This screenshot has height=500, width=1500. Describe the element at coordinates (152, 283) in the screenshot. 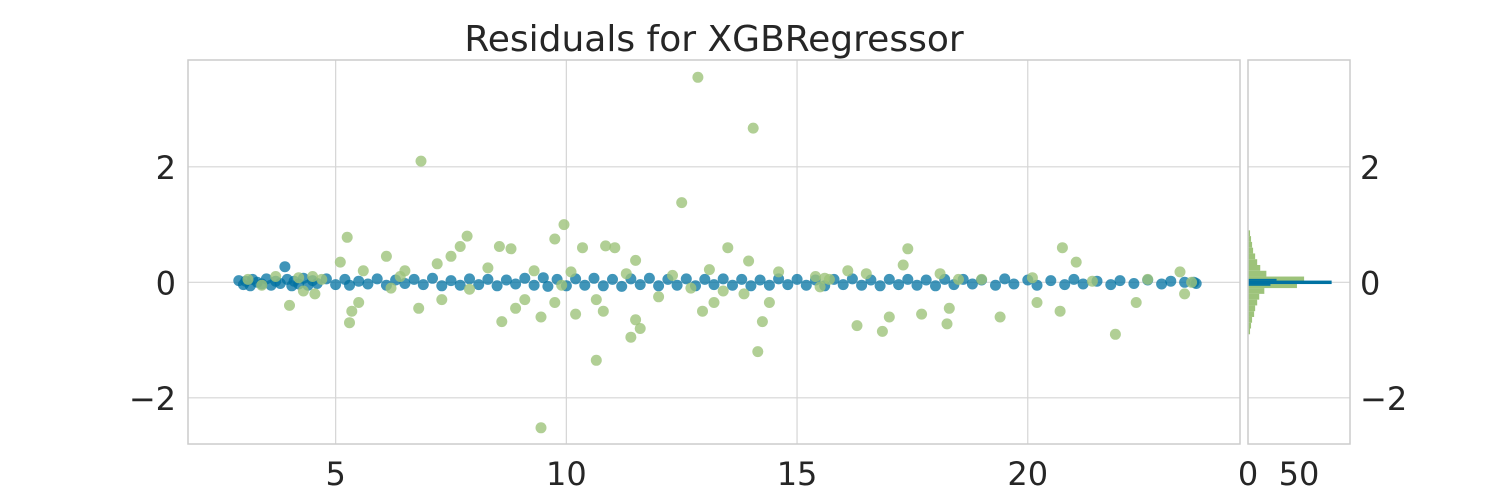

I see `y-tick-labels: −2 0 2` at that location.